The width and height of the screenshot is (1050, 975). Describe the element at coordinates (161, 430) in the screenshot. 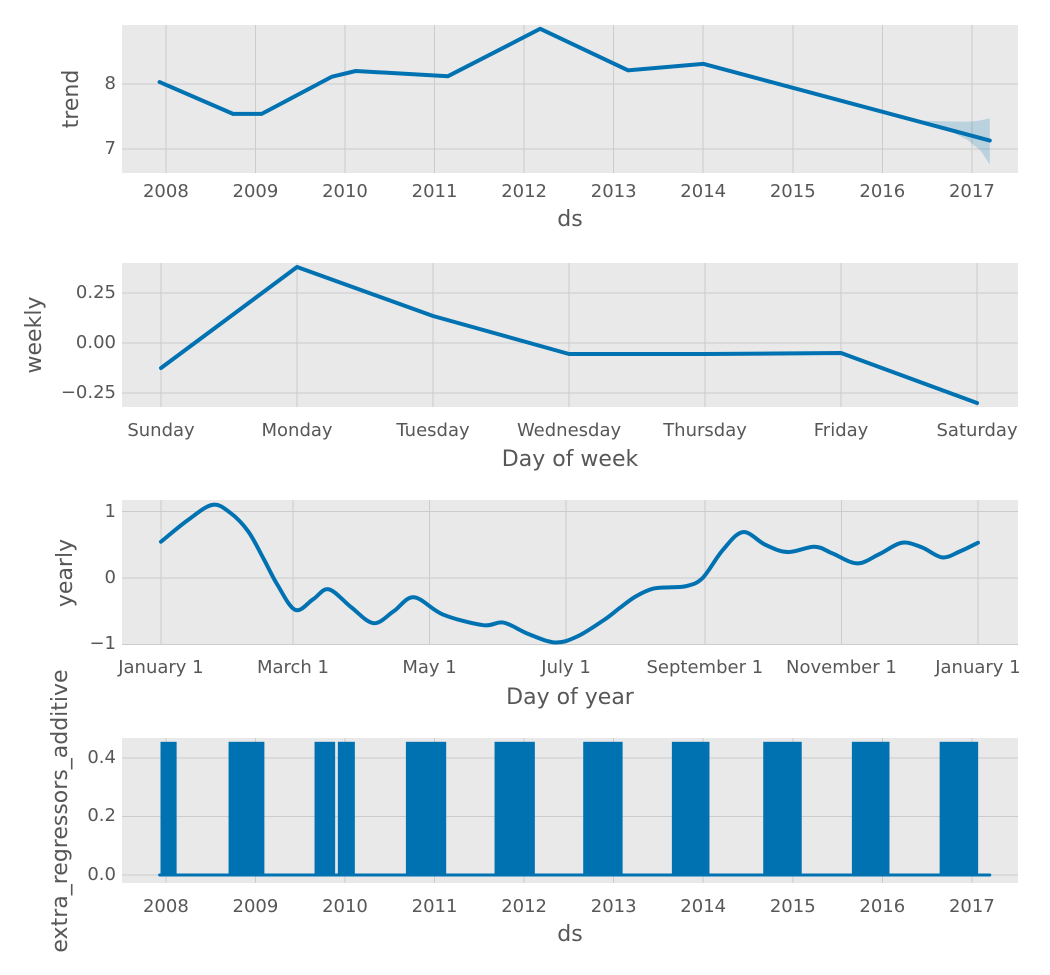

I see `x-tick-label: Sunday` at that location.